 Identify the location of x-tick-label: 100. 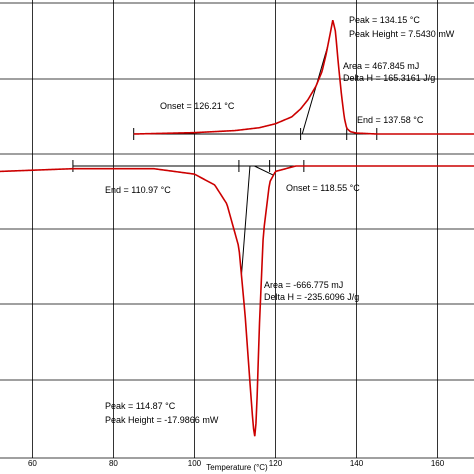
(195, 463).